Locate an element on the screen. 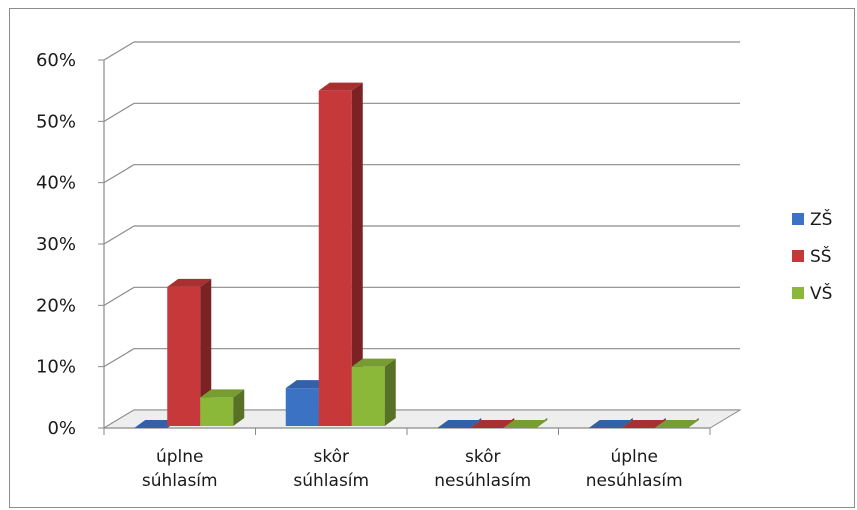 The height and width of the screenshot is (510, 857). bar-ZŠ-2 is located at coordinates (459, 423).